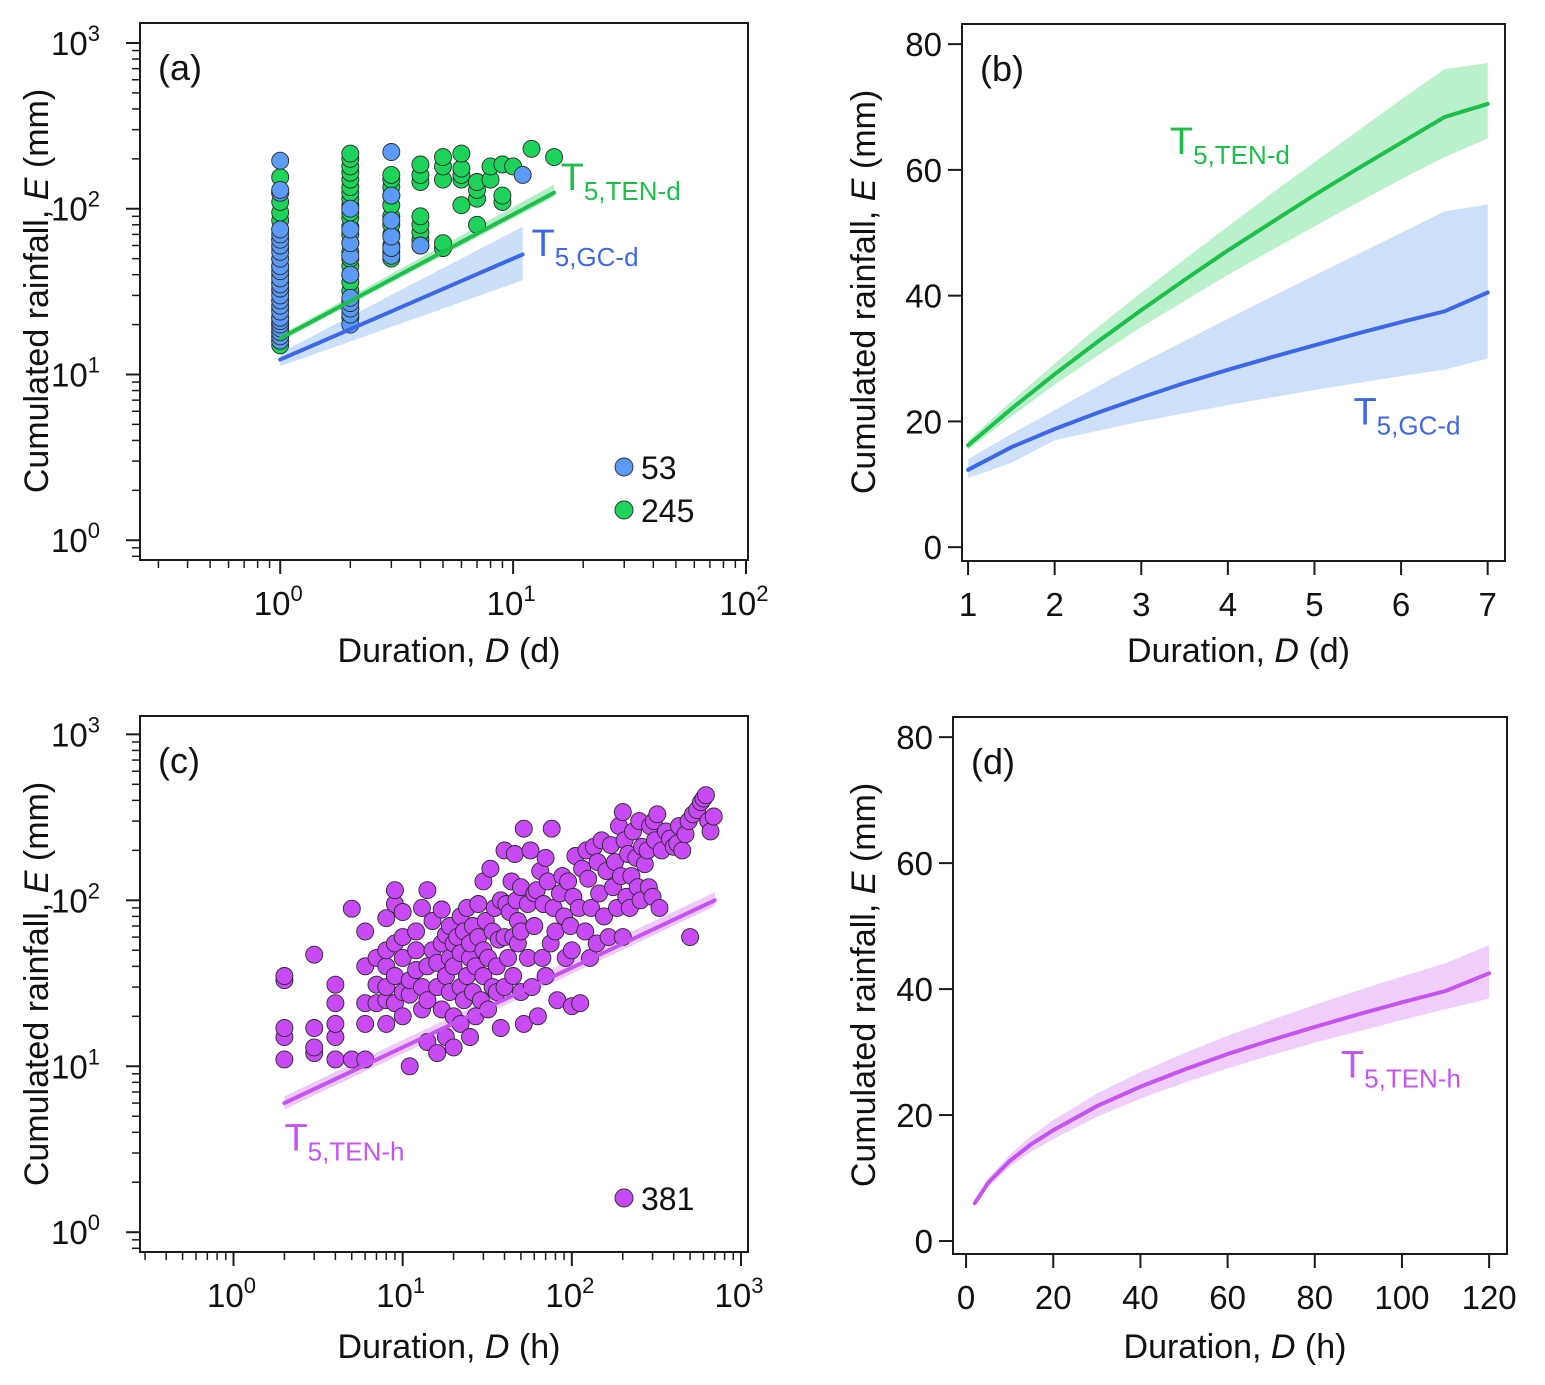 The image size is (1545, 1385). What do you see at coordinates (180, 67) in the screenshot?
I see `panel-label: (a)` at bounding box center [180, 67].